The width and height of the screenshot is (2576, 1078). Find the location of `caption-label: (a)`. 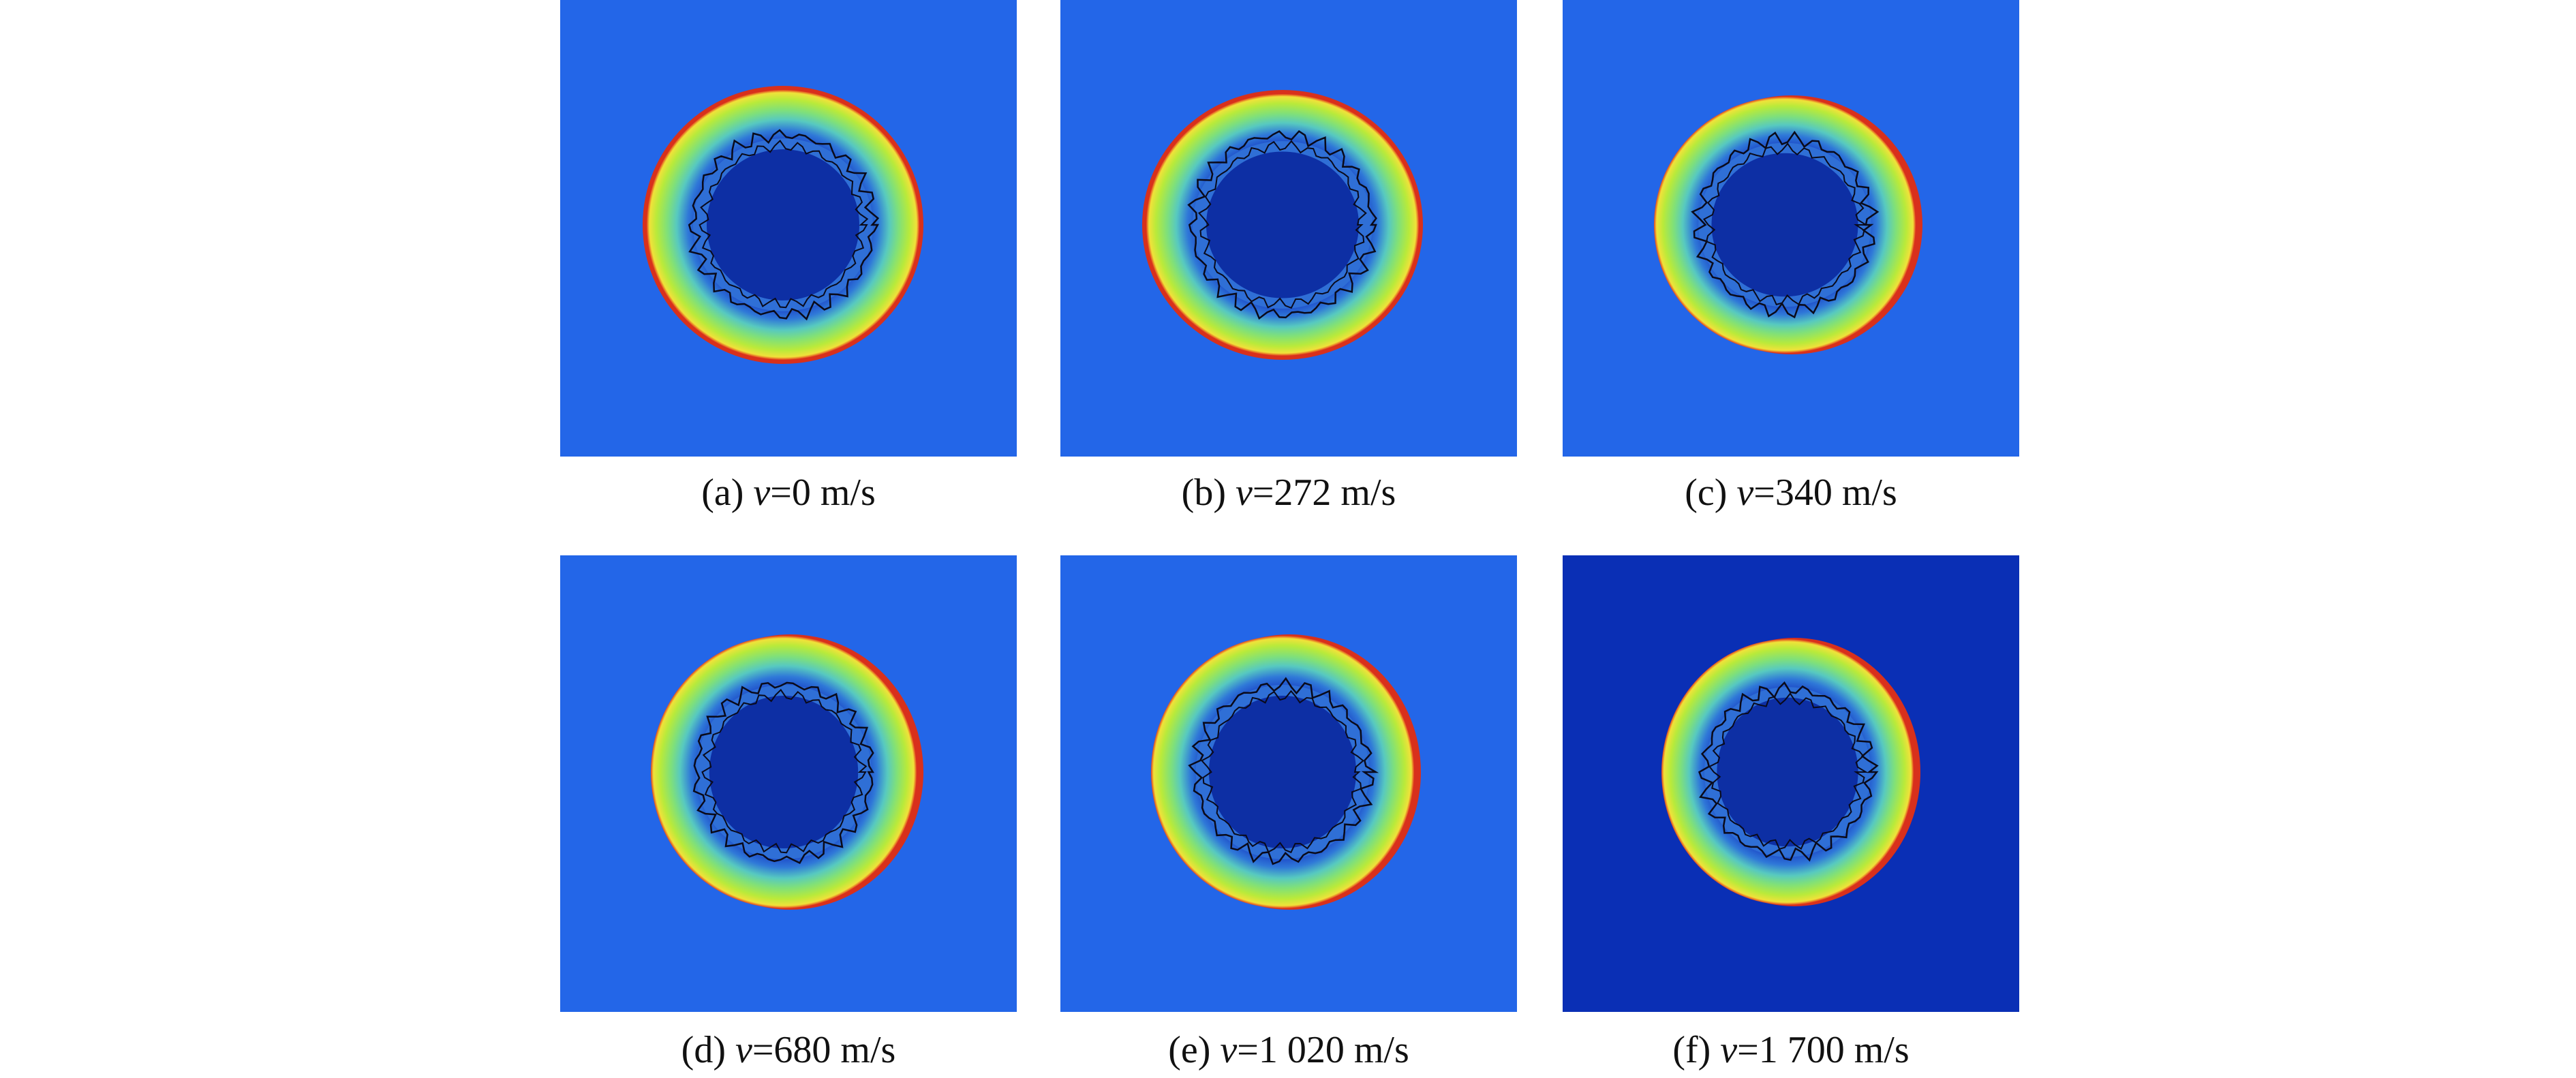

caption-label: (a) is located at coordinates (723, 493).